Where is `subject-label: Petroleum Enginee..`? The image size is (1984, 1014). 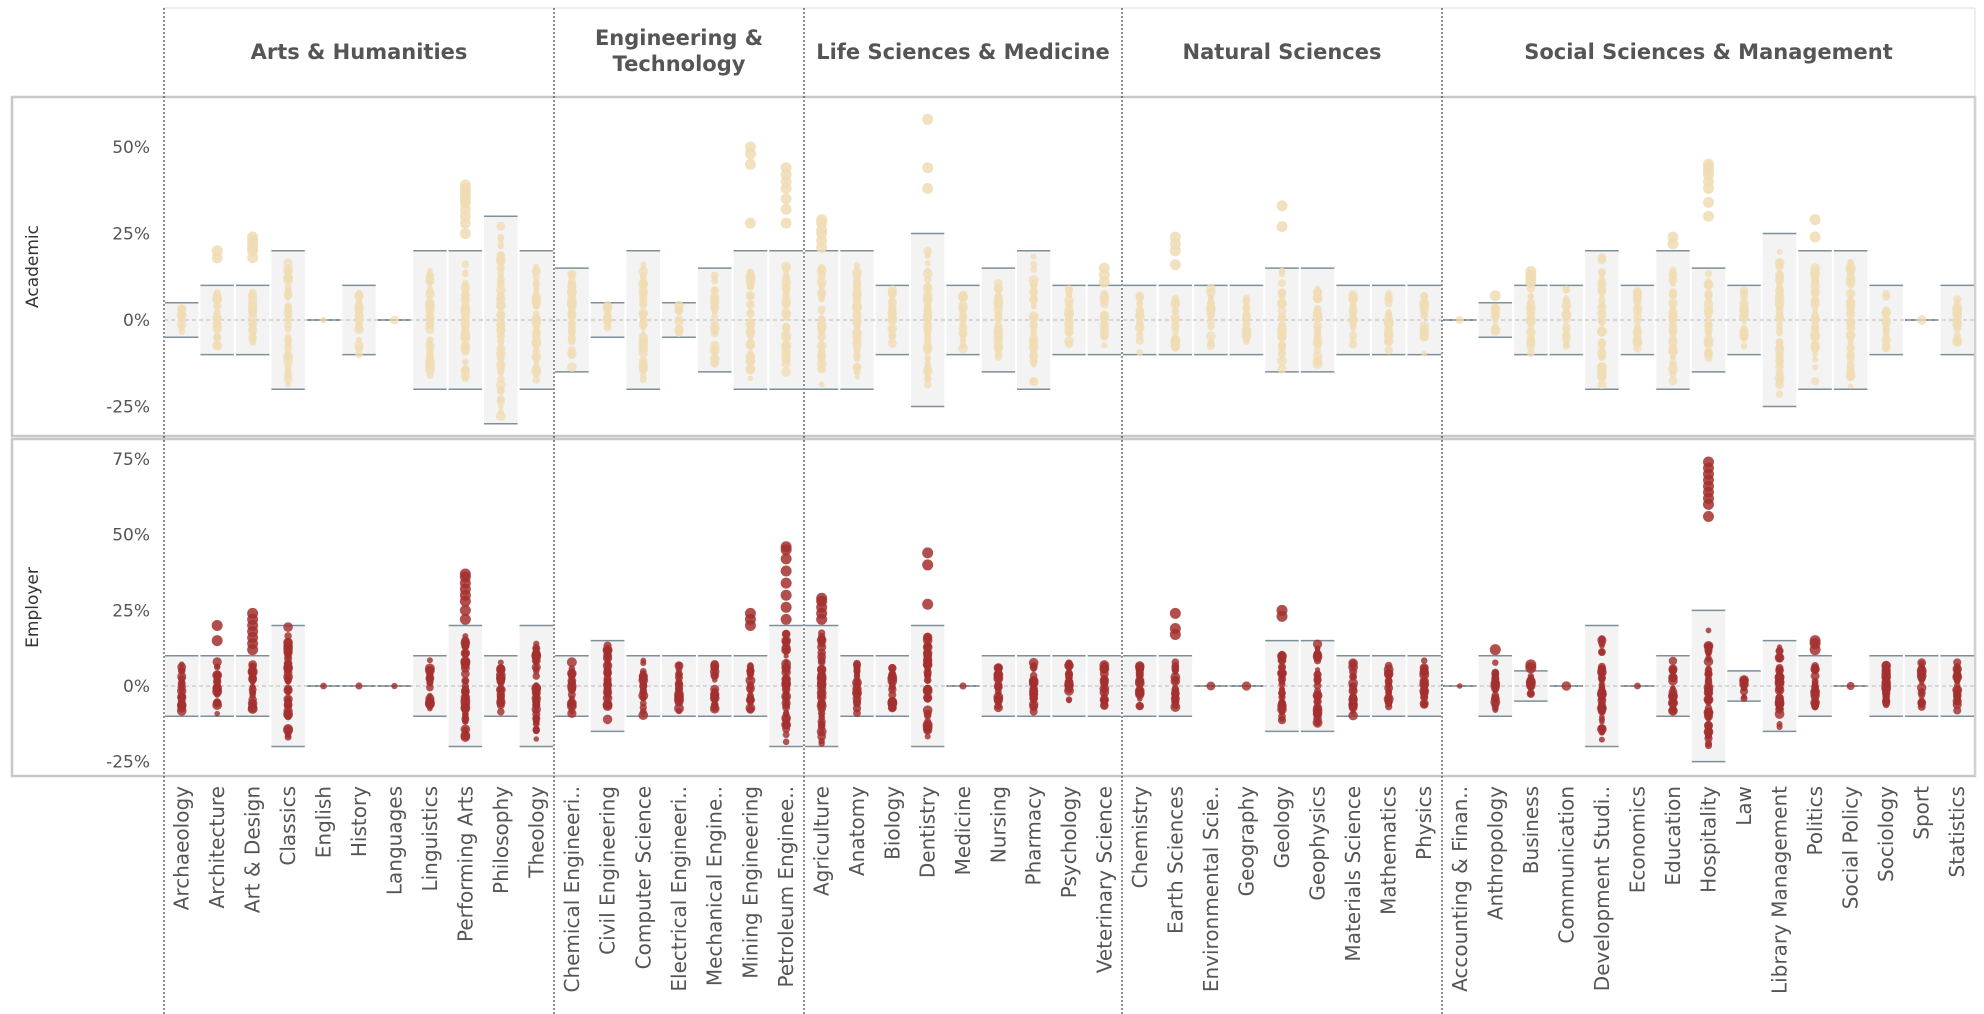
subject-label: Petroleum Enginee.. is located at coordinates (786, 886).